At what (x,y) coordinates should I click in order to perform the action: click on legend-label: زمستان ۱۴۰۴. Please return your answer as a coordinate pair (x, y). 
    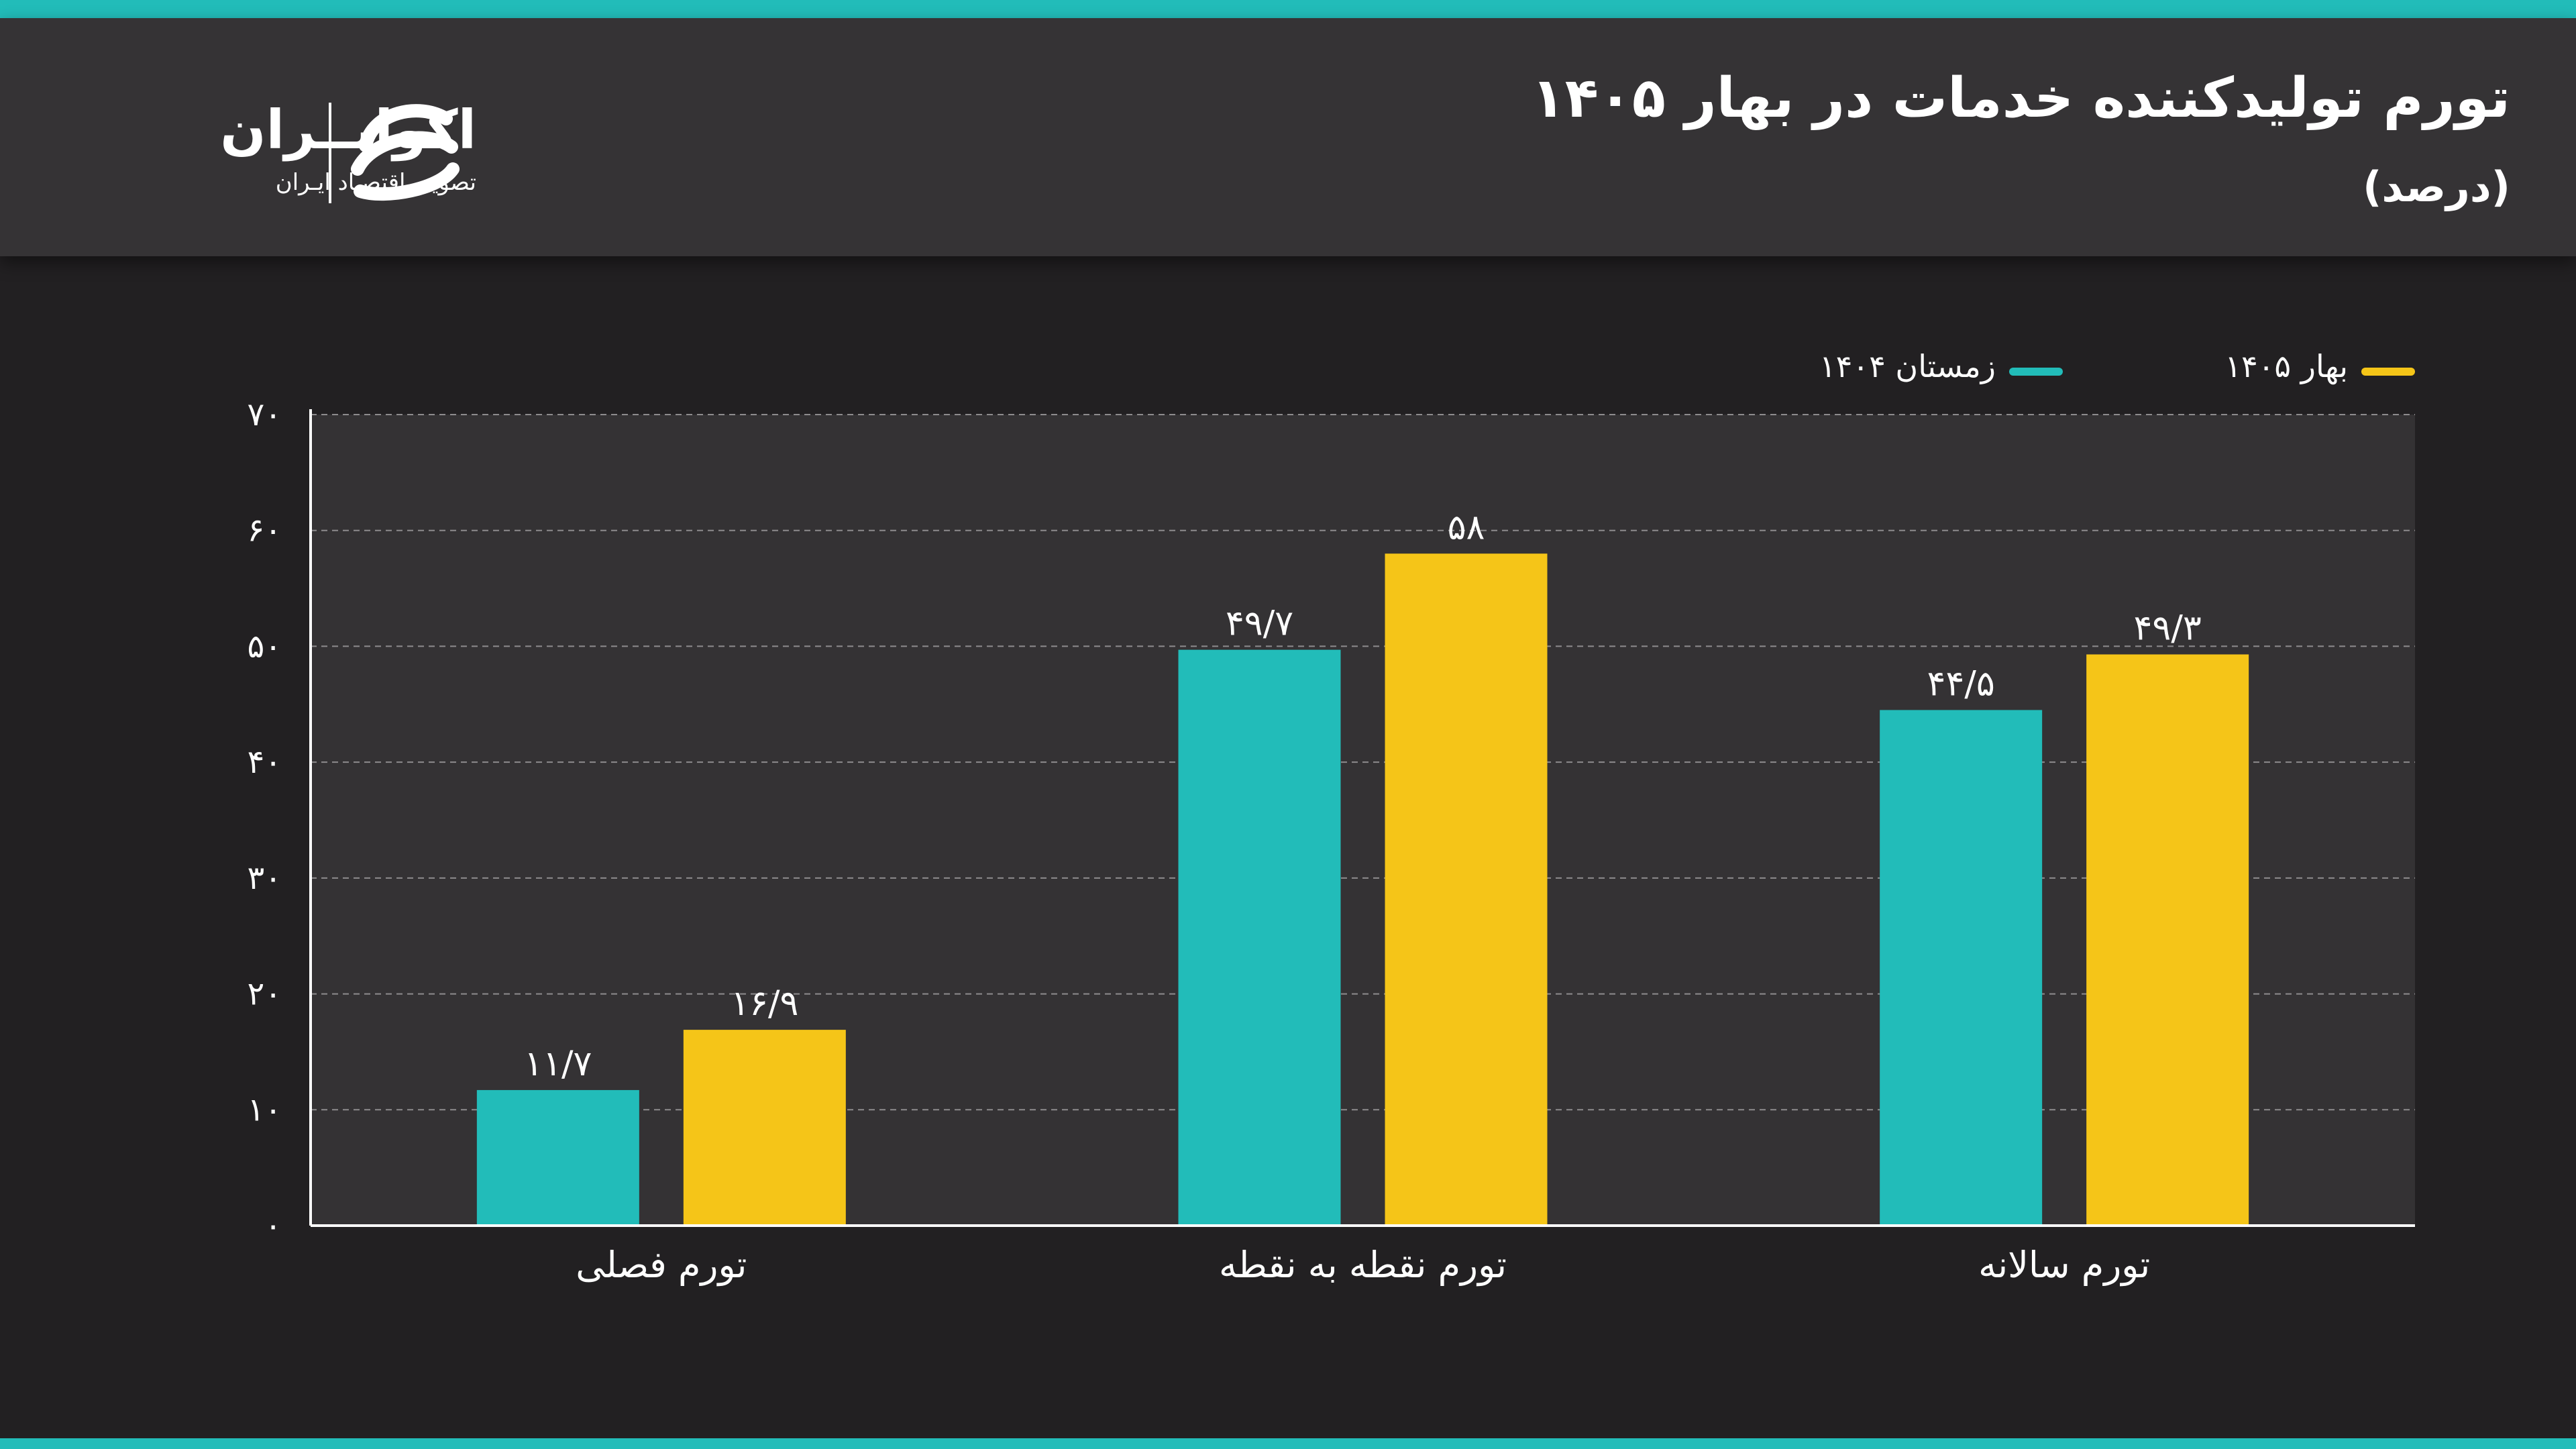
    Looking at the image, I should click on (1907, 366).